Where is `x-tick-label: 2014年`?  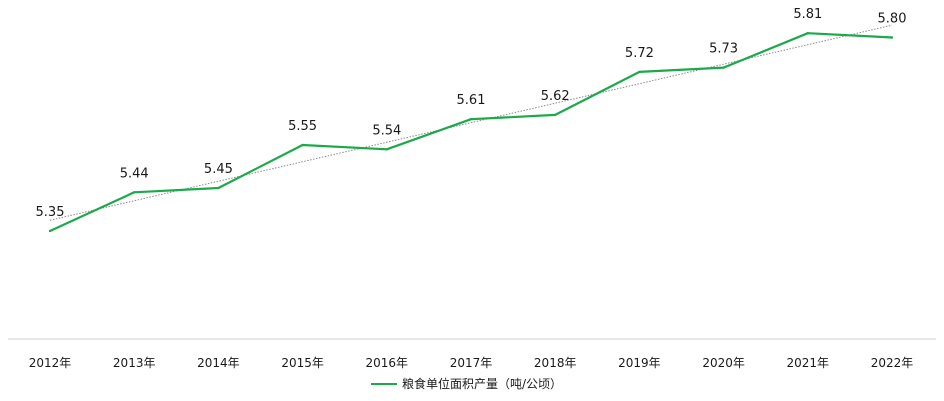
x-tick-label: 2014年 is located at coordinates (218, 363).